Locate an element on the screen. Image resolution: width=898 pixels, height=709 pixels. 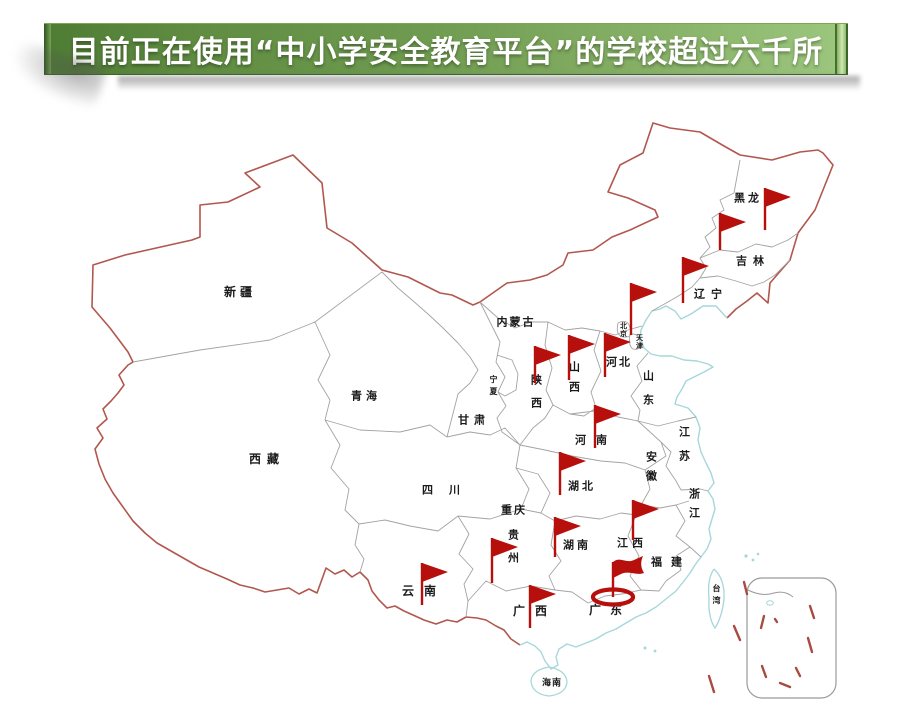
hainan-island is located at coordinates (549, 681).